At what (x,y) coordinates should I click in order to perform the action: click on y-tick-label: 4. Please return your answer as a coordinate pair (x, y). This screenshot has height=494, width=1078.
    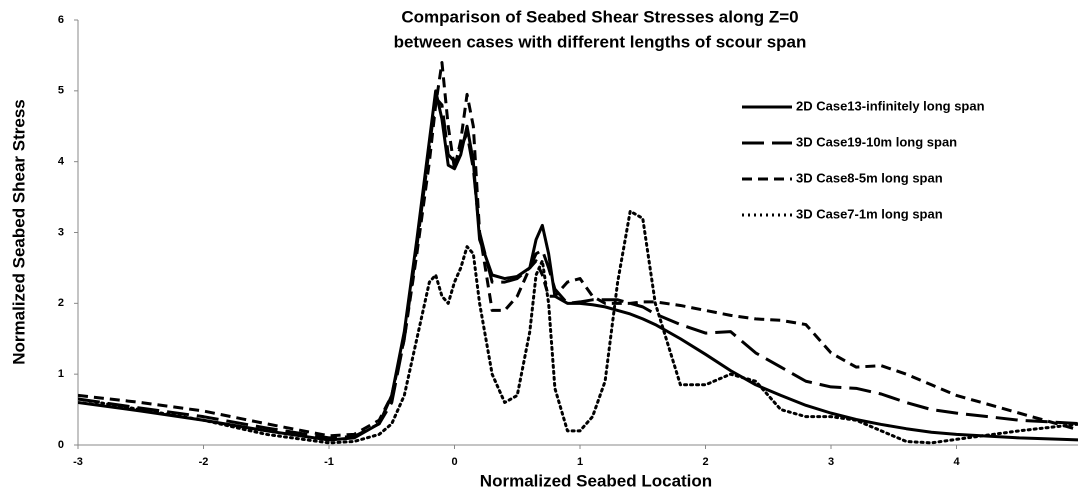
    Looking at the image, I should click on (61, 162).